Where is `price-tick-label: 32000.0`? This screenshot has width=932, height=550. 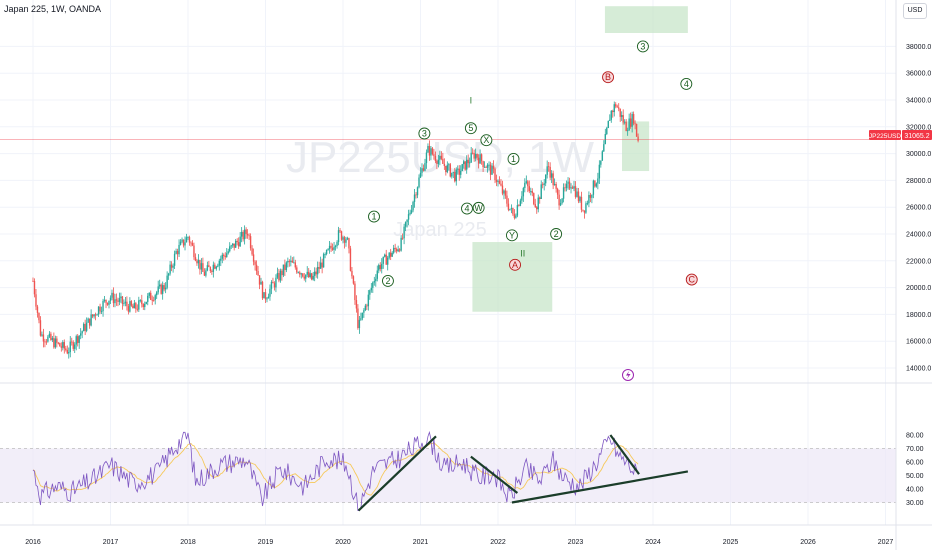 price-tick-label: 32000.0 is located at coordinates (918, 127).